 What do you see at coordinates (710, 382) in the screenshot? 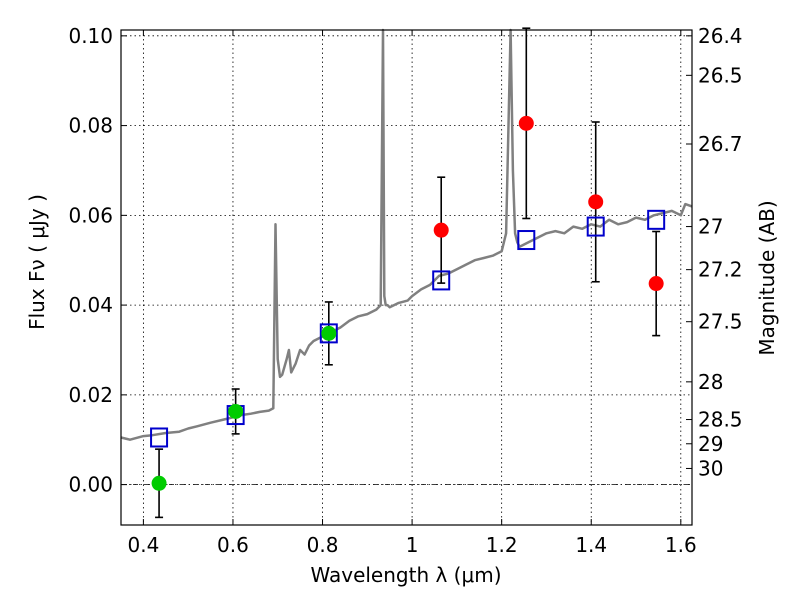
I see `right-tick-label: 28` at bounding box center [710, 382].